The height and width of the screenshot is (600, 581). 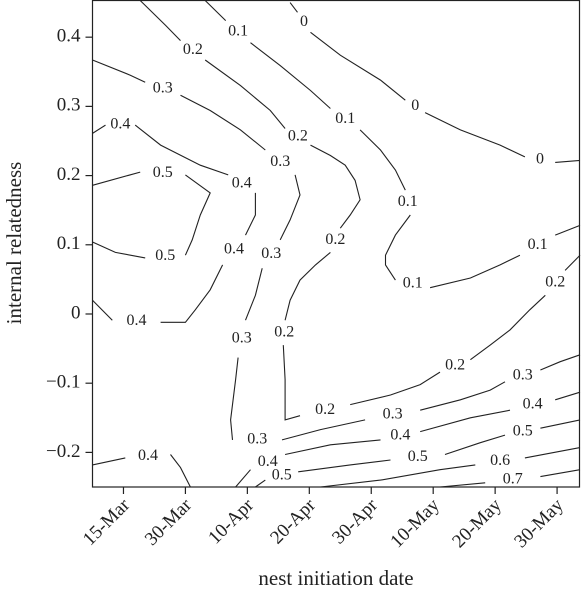 What do you see at coordinates (63, 382) in the screenshot?
I see `y-tick-label: −0.1` at bounding box center [63, 382].